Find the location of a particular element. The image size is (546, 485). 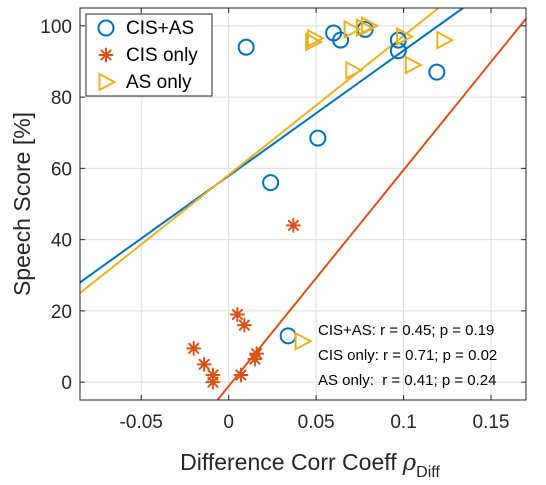

legend-marker-cis-as is located at coordinates (106, 28).